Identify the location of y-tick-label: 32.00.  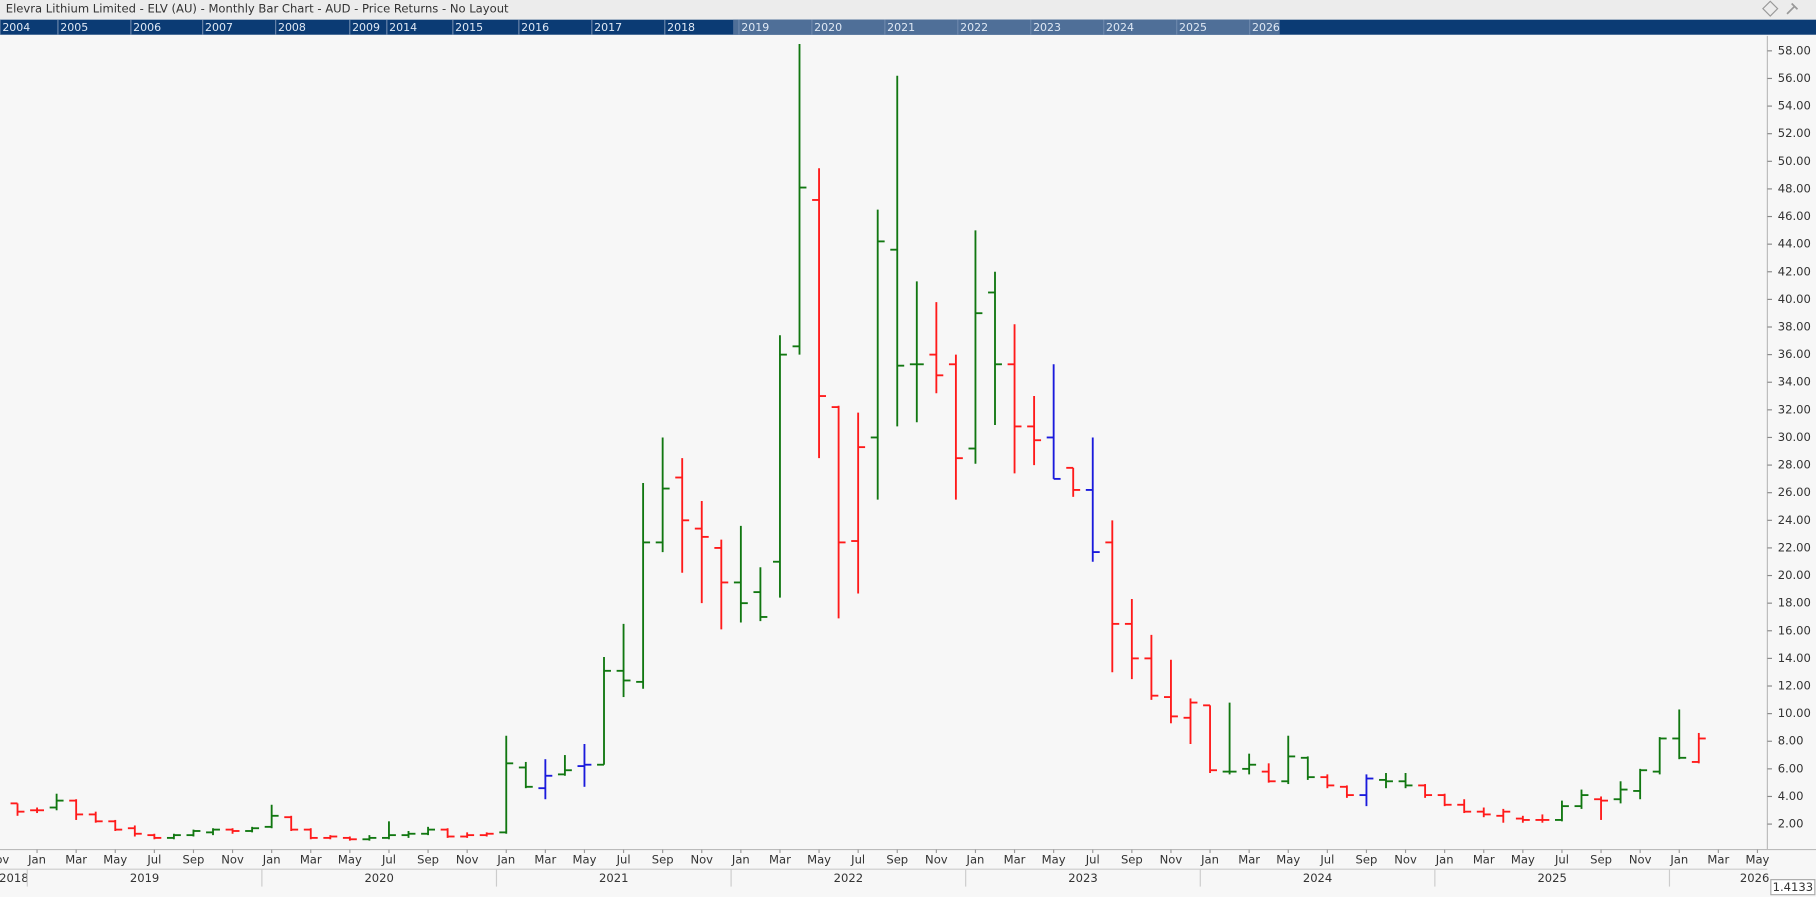
(1794, 409).